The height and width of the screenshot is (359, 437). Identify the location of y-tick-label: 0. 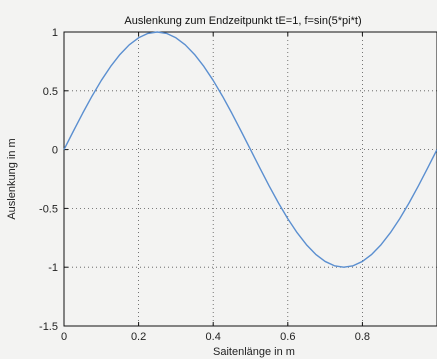
(55, 151).